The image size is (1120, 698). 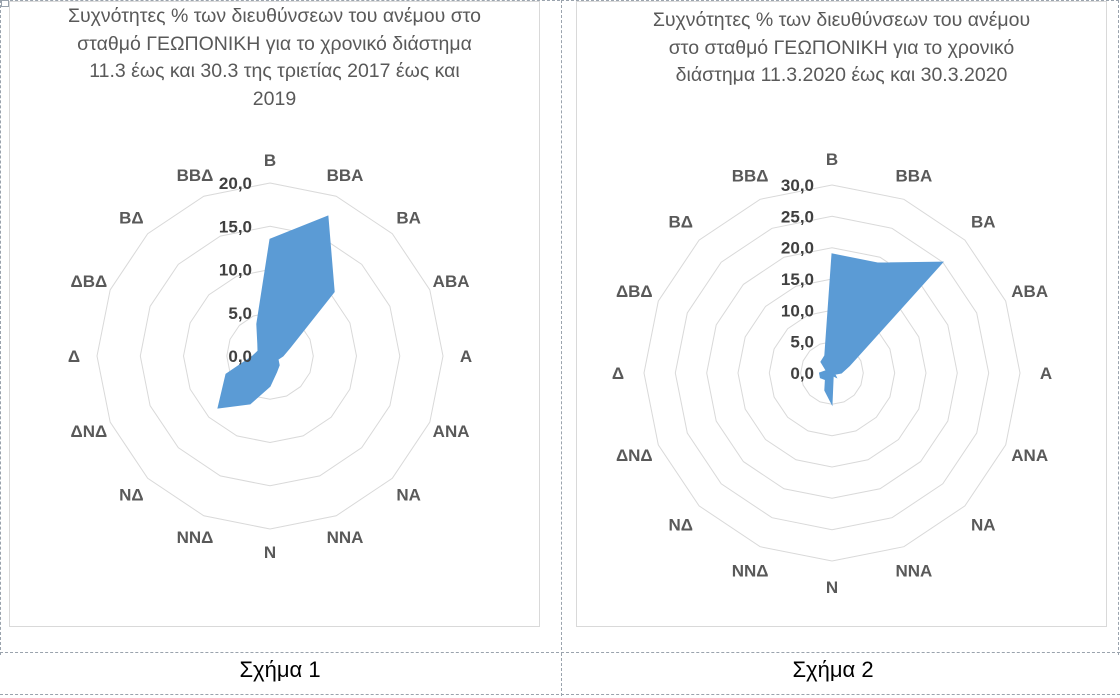 I want to click on figure-caption-2: Σχήμα 2, so click(x=833, y=669).